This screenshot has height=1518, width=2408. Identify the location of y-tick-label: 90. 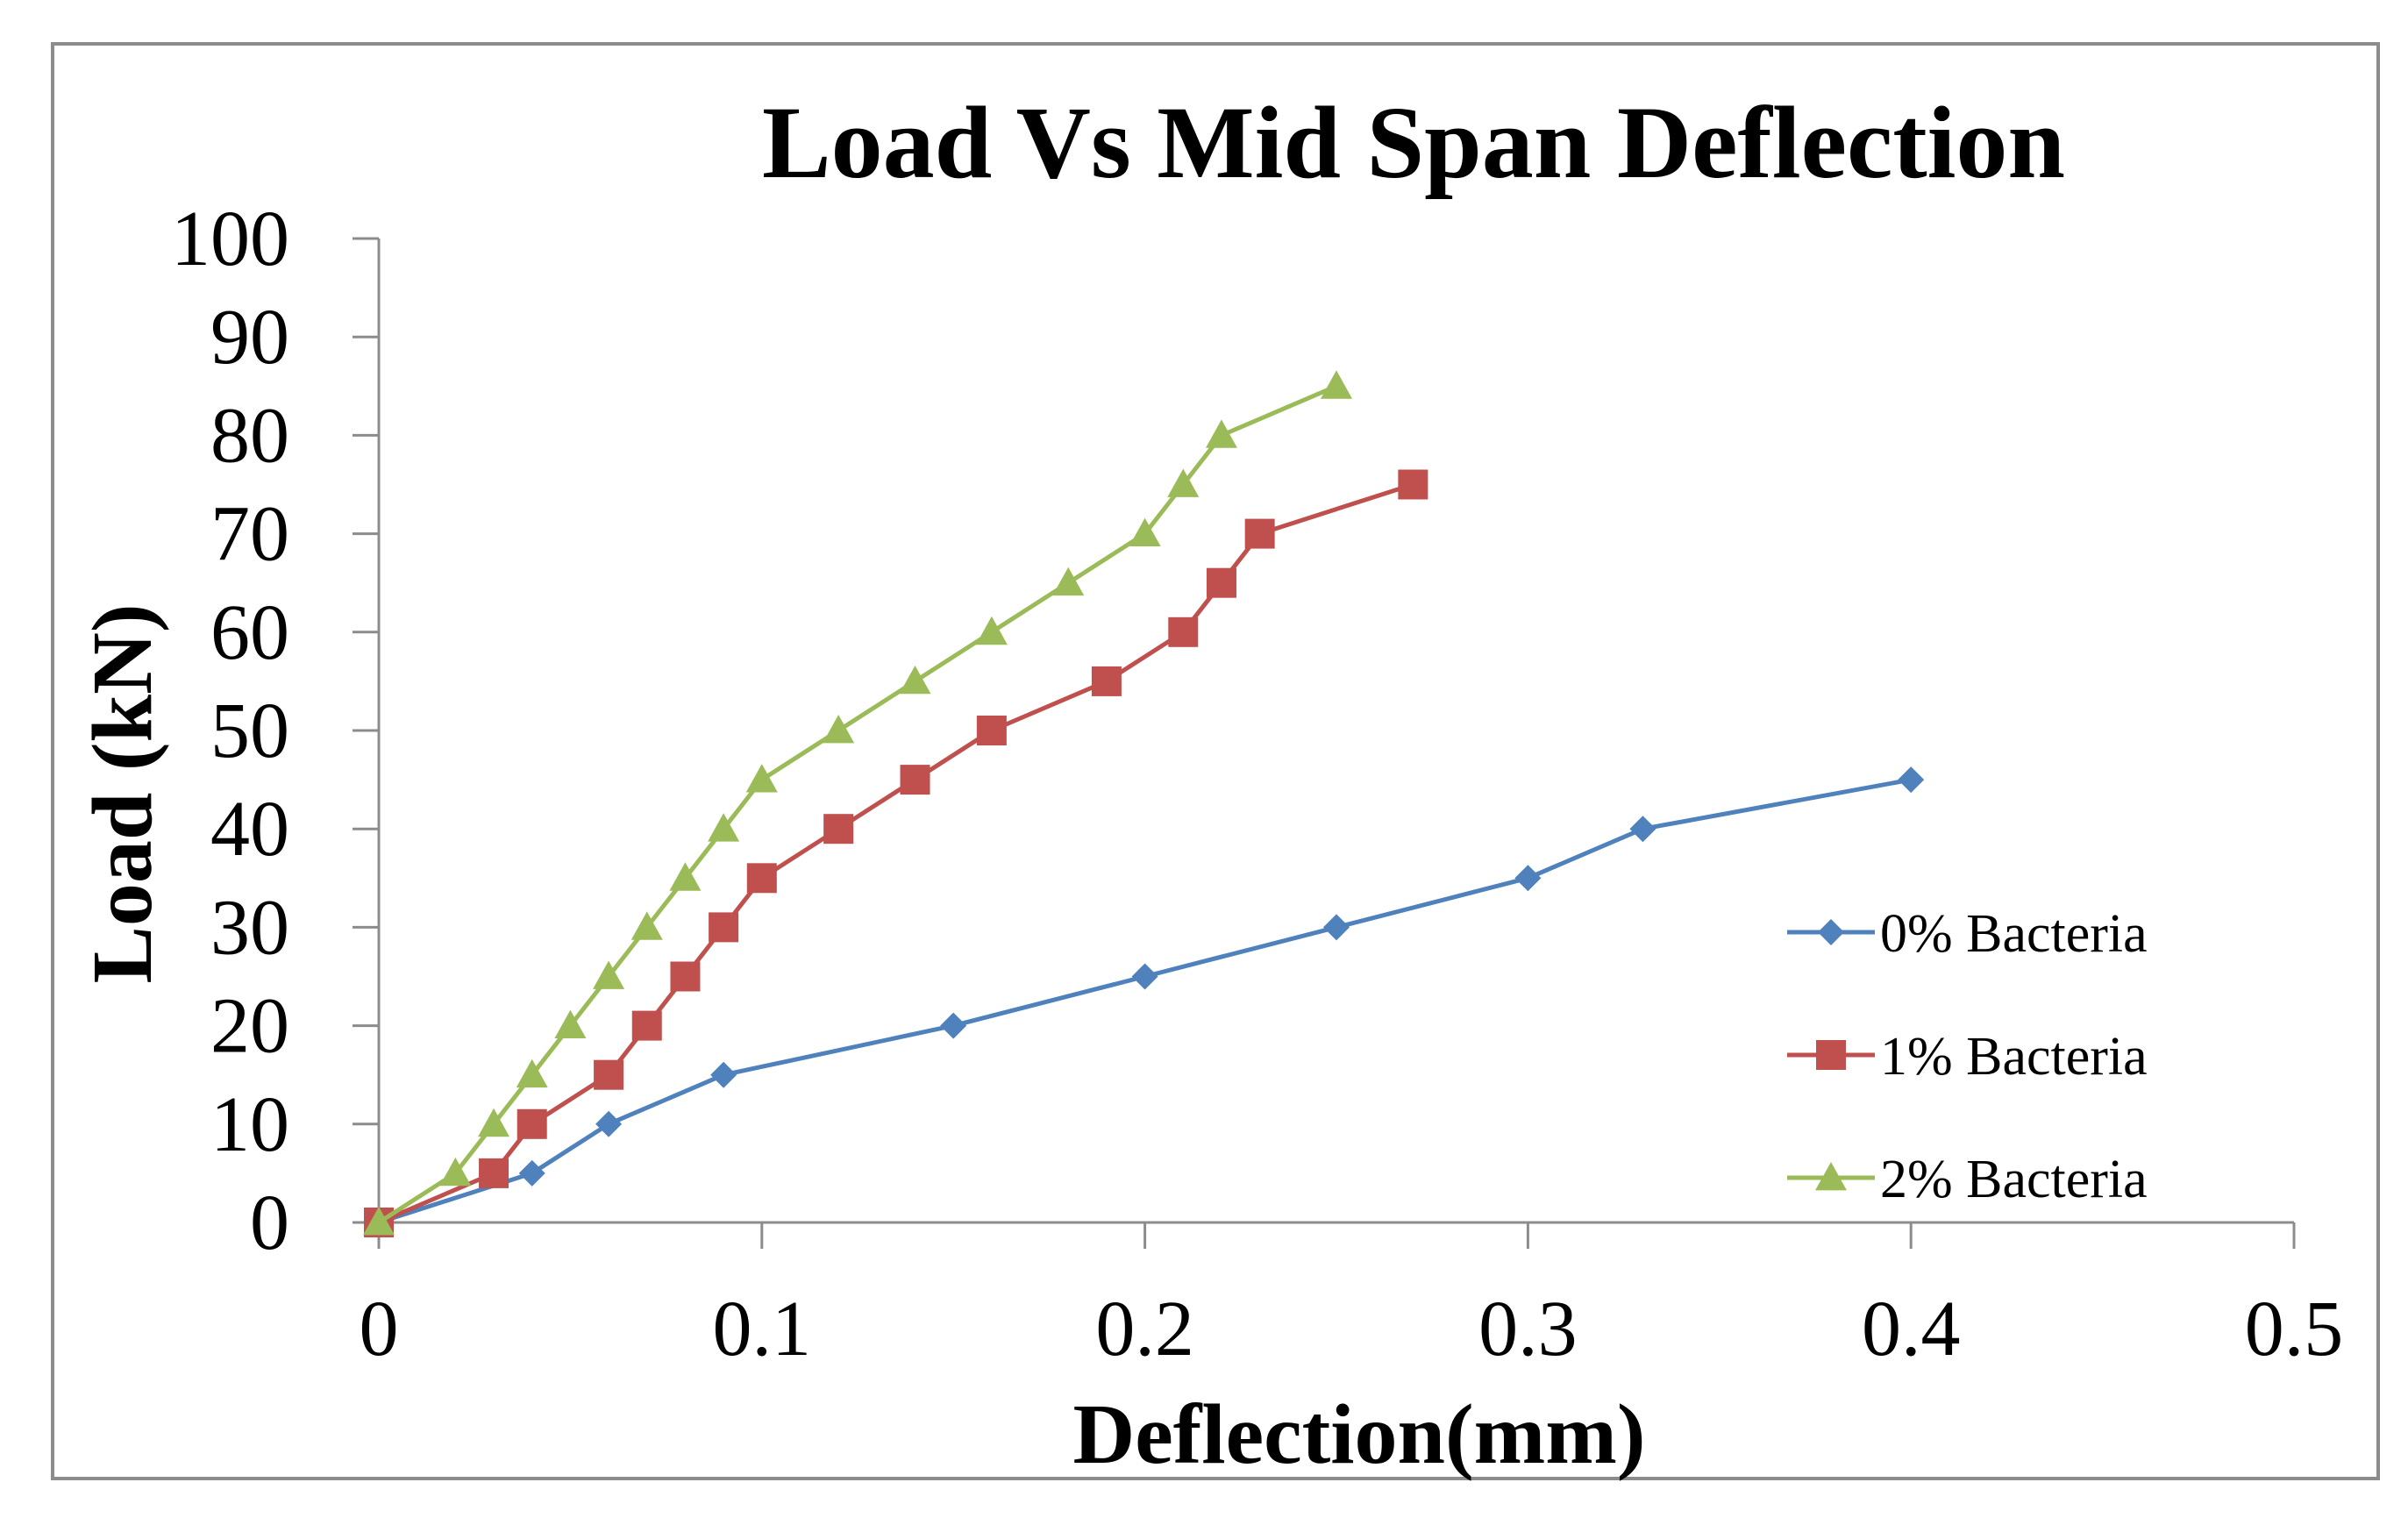
(250, 337).